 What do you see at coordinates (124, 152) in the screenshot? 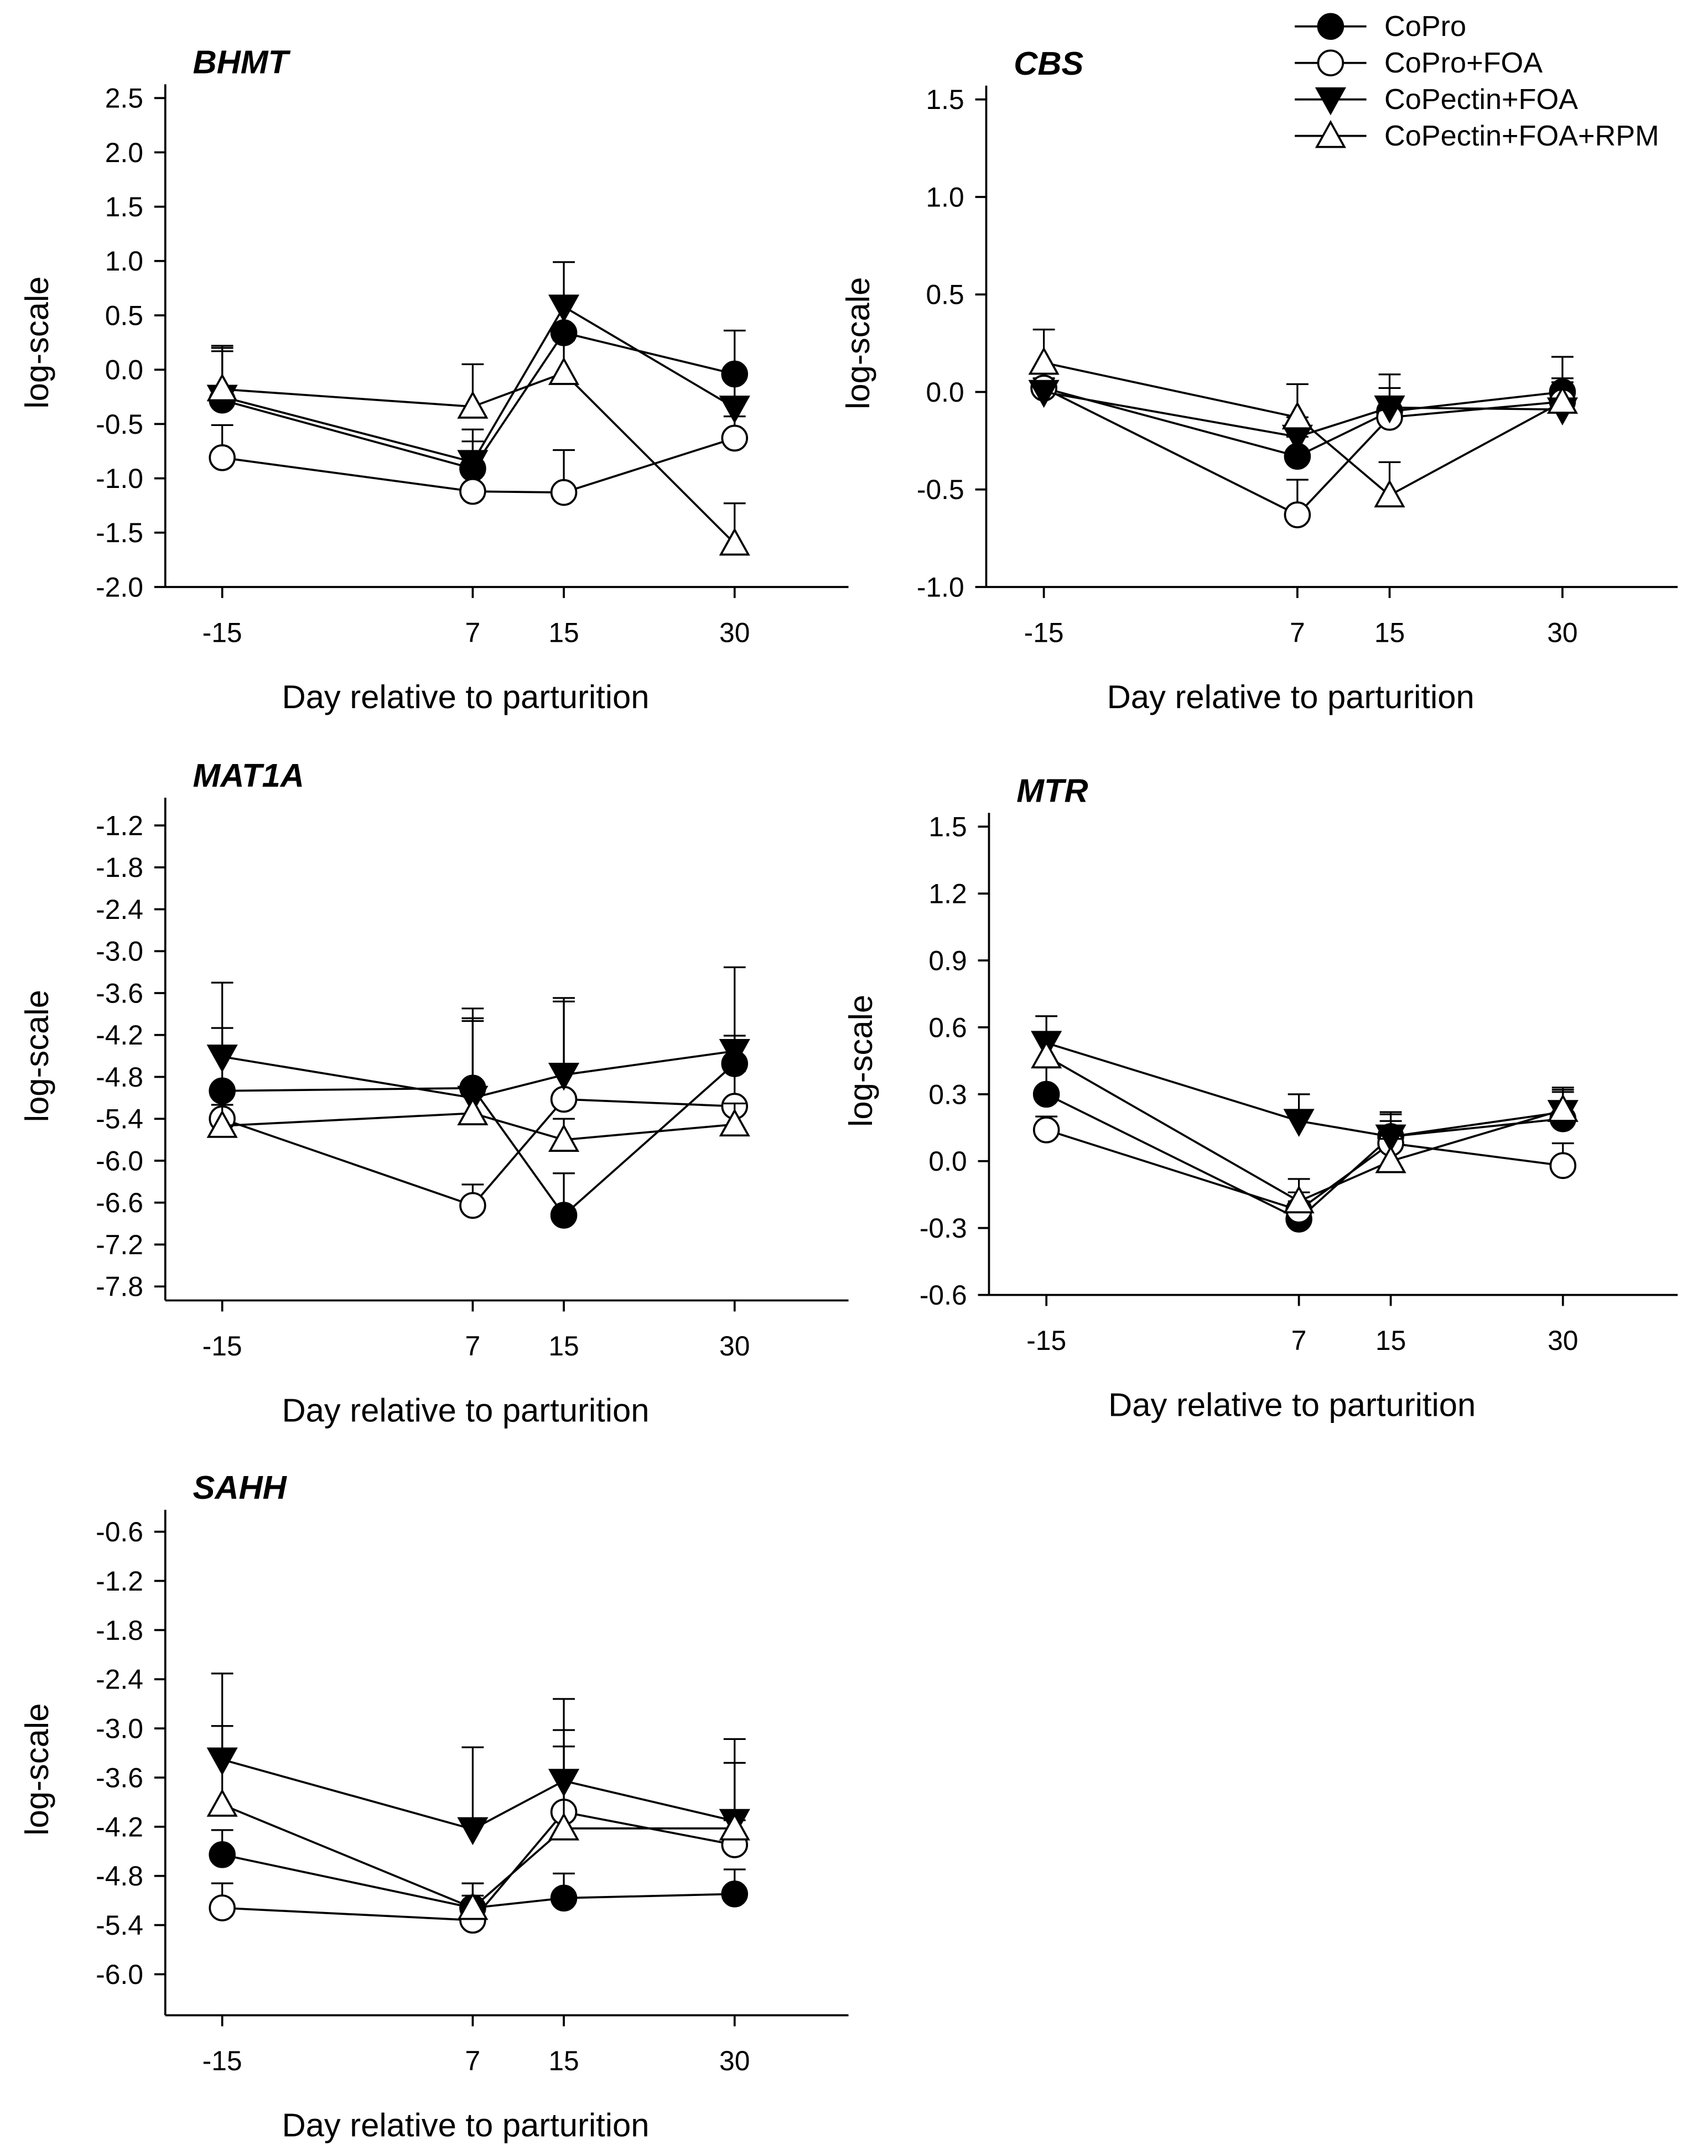
I see `y-tick-label: 2.0` at bounding box center [124, 152].